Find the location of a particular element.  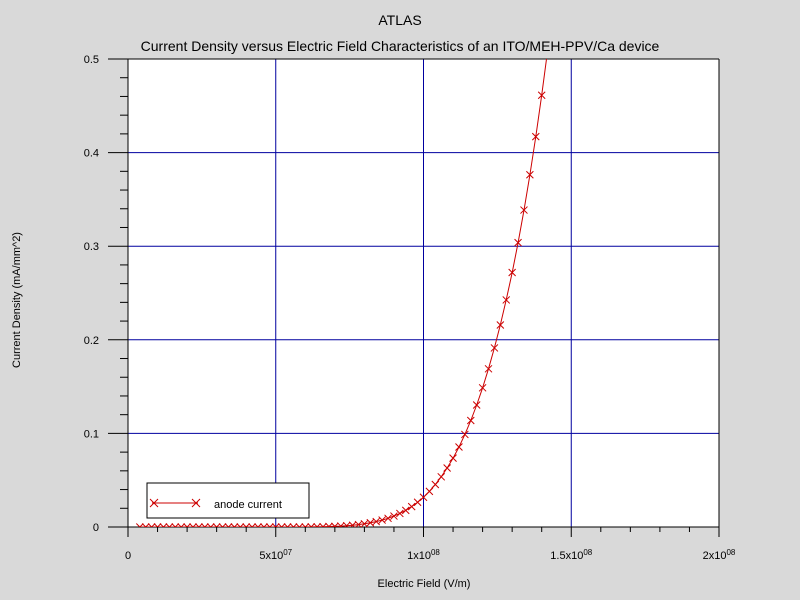

legend-label: anode current is located at coordinates (248, 505).